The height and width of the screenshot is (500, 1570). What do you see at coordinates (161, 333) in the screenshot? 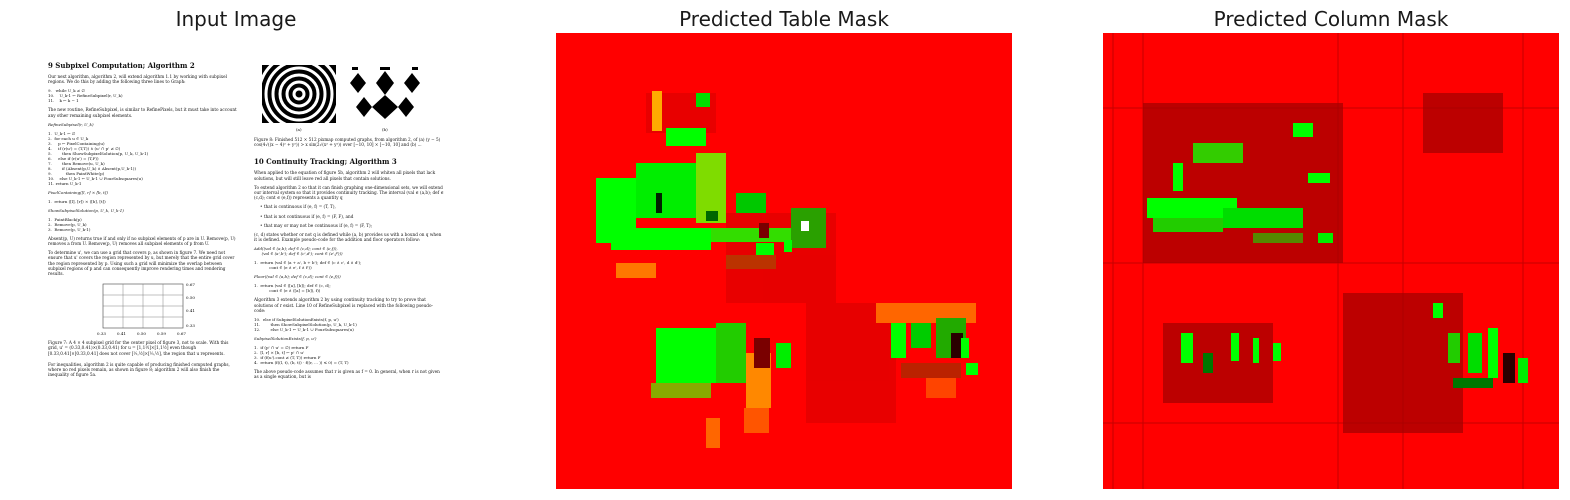
I see `fig7-bottom-tick: 0.59` at bounding box center [161, 333].